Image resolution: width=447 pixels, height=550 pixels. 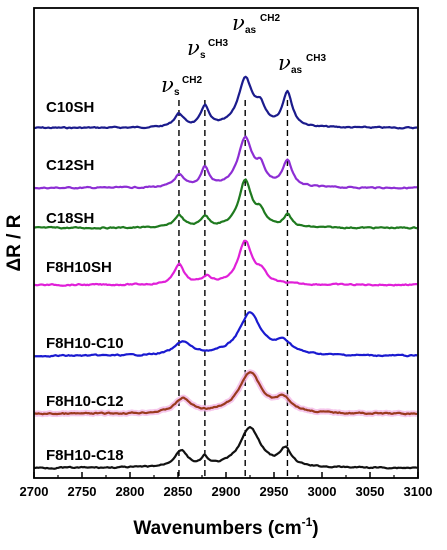 I want to click on x-tick-label: 3000, so click(x=322, y=491).